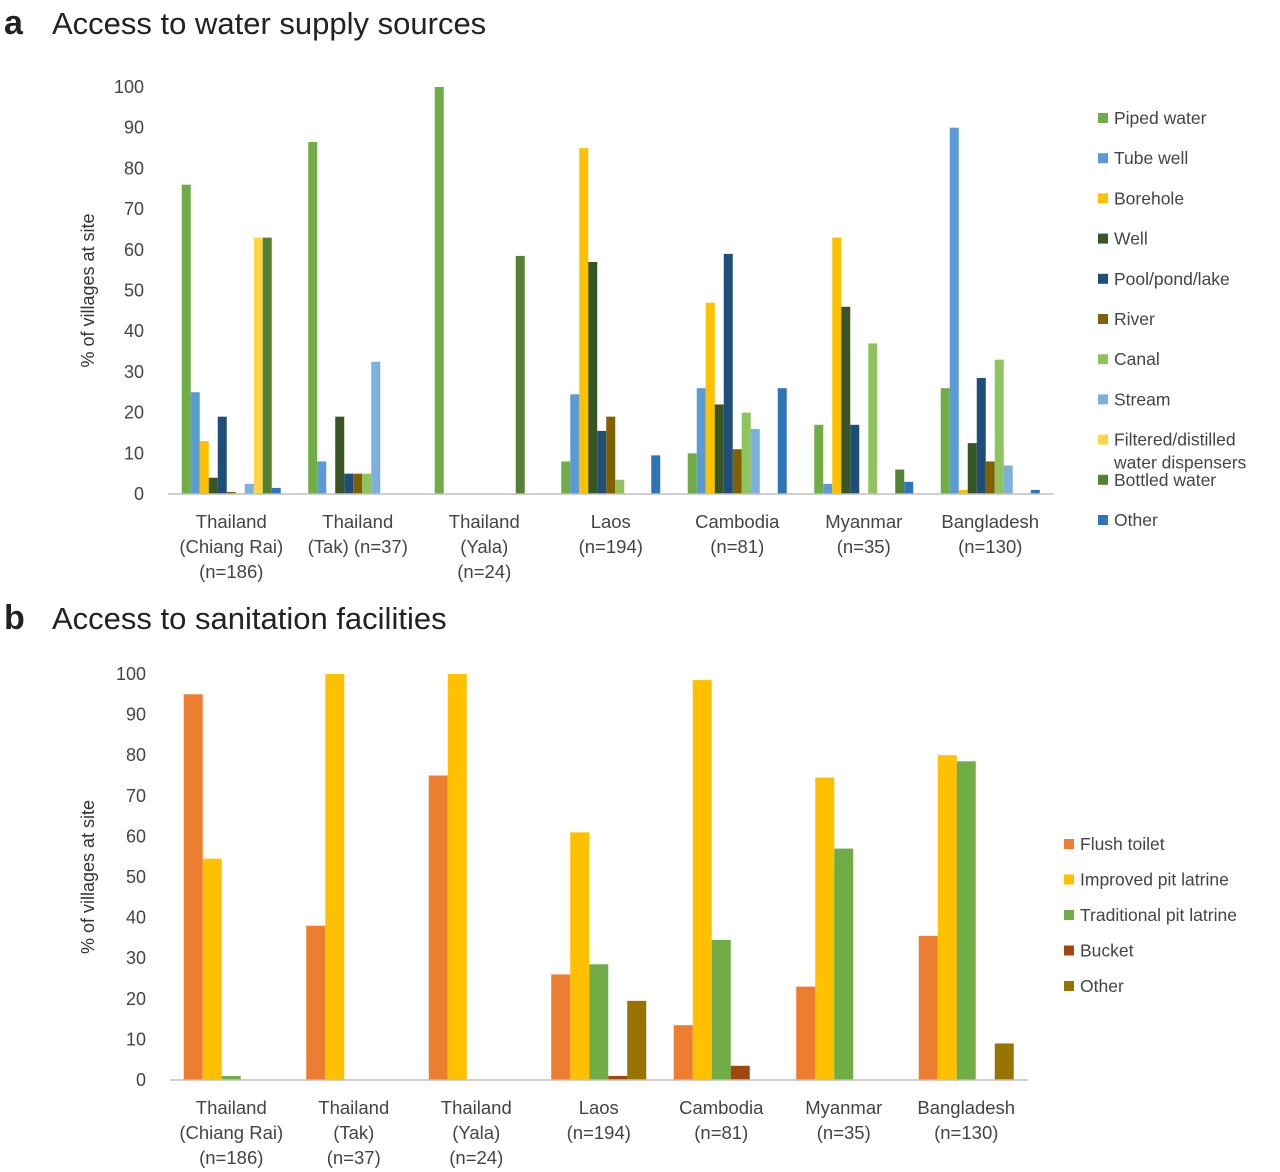  What do you see at coordinates (1142, 399) in the screenshot?
I see `legend-label: Stream` at bounding box center [1142, 399].